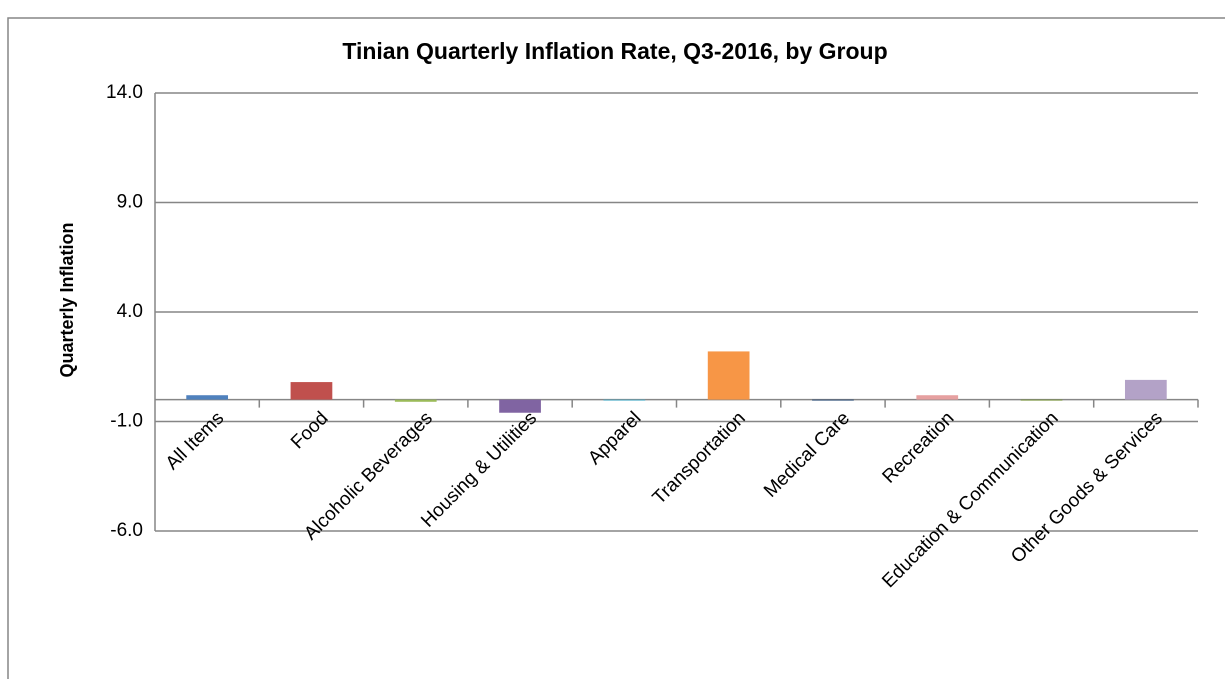 This screenshot has height=679, width=1225. I want to click on y-tick-label: 9.0, so click(130, 202).